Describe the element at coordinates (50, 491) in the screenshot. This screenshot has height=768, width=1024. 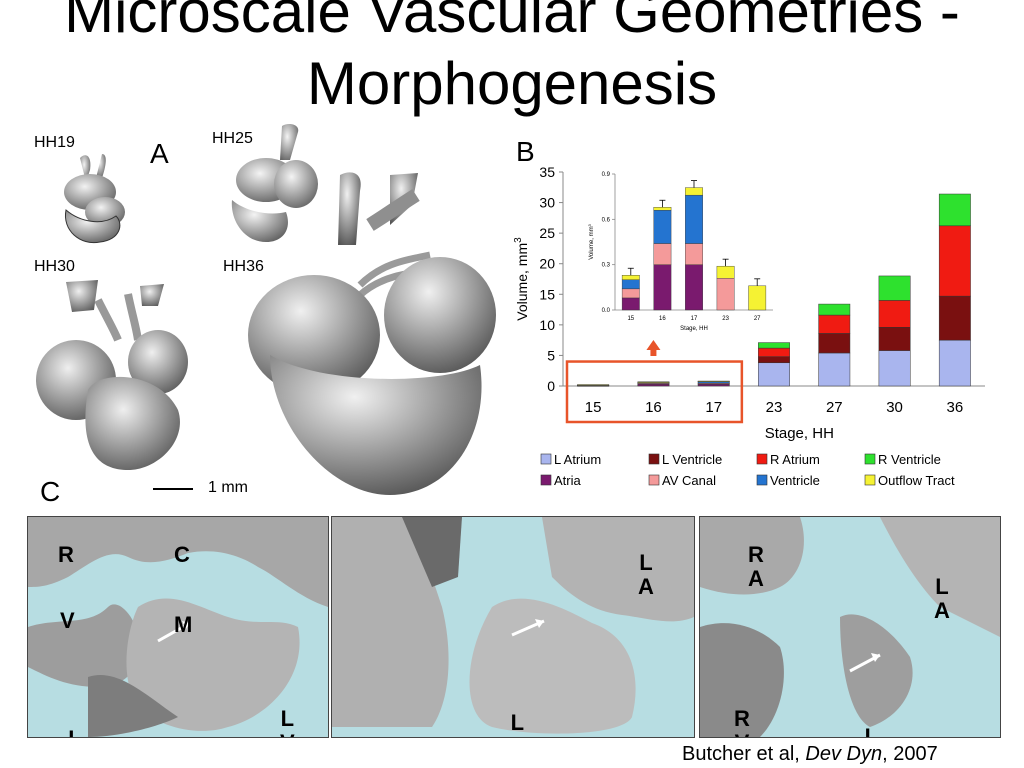
I see `panel-c-letter: C` at that location.